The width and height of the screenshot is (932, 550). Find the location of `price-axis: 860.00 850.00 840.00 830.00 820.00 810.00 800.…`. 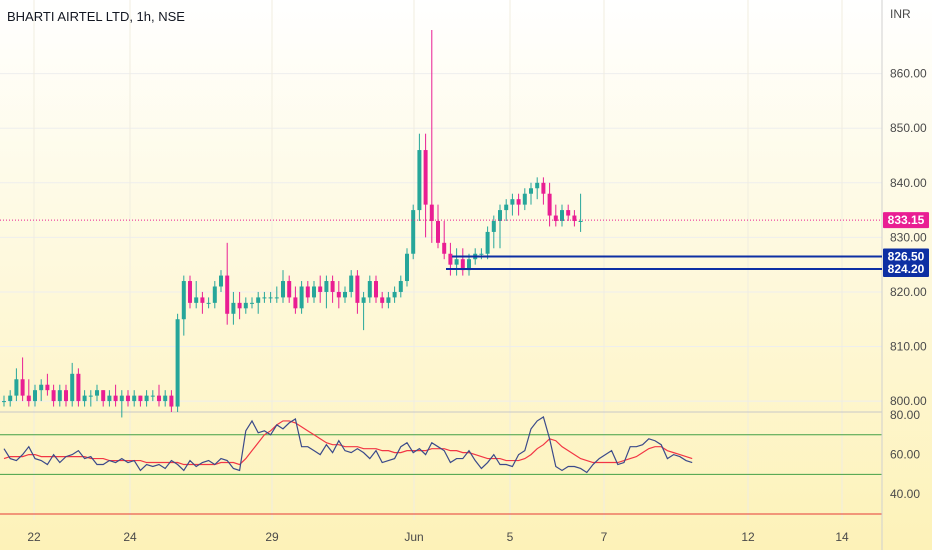

price-axis: 860.00 850.00 840.00 830.00 820.00 810.00 800.… is located at coordinates (908, 237).